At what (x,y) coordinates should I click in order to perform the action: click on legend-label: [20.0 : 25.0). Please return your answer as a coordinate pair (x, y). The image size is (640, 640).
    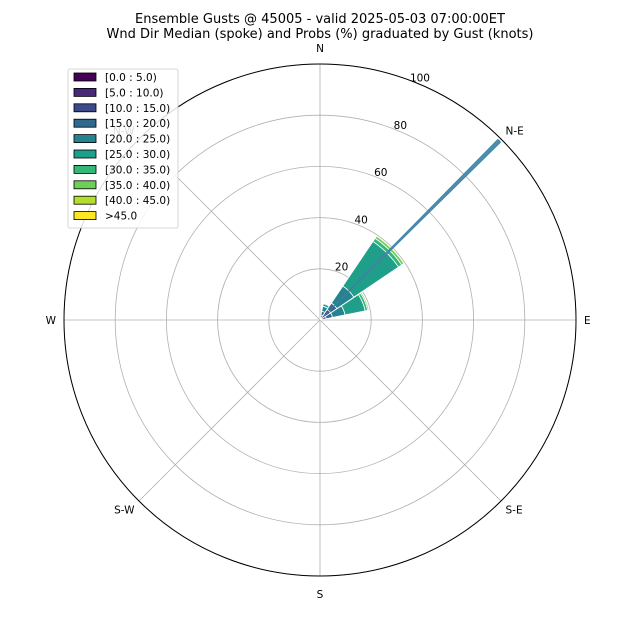
    Looking at the image, I should click on (137, 140).